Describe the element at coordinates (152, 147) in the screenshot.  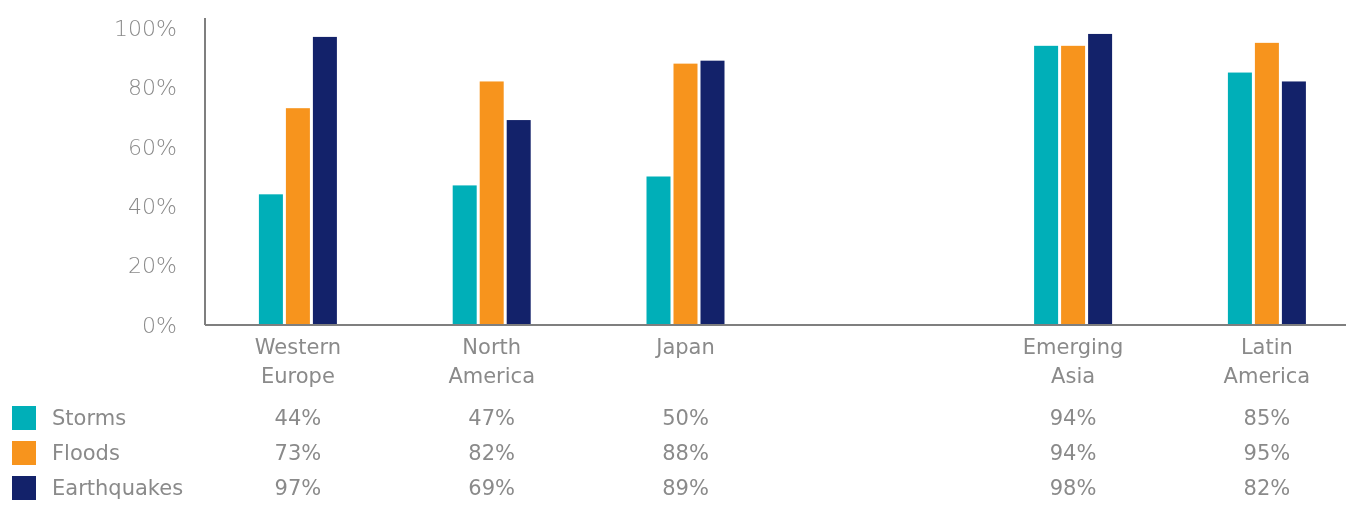
I see `y-tick-label: 60%` at that location.